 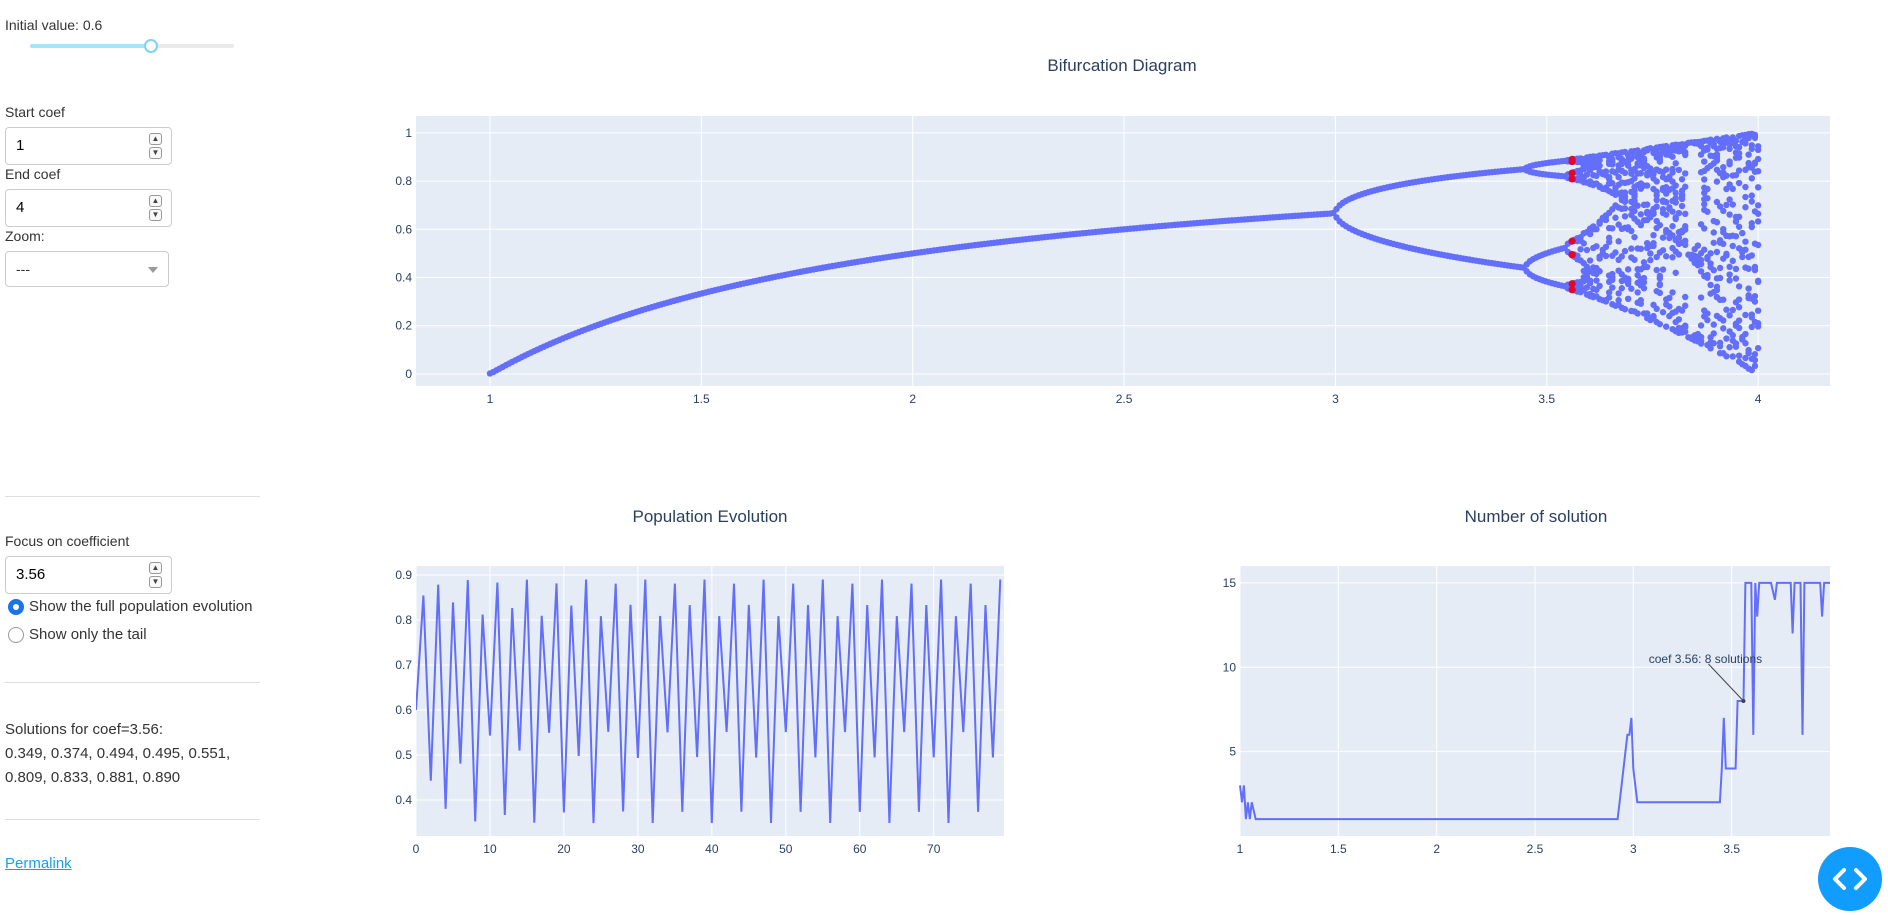 I want to click on population-title: Population Evolution, so click(x=710, y=516).